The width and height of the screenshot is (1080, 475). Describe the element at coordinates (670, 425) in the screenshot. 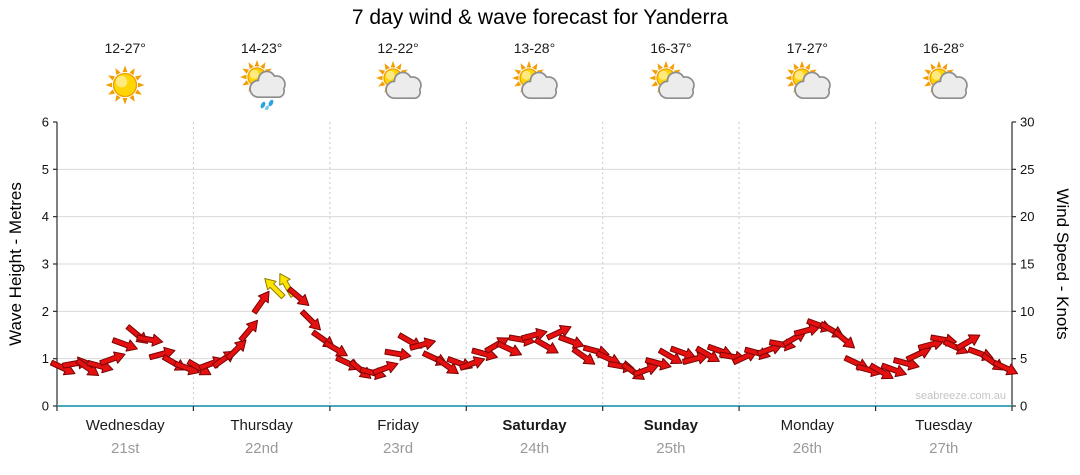

I see `day-name: Sunday` at that location.